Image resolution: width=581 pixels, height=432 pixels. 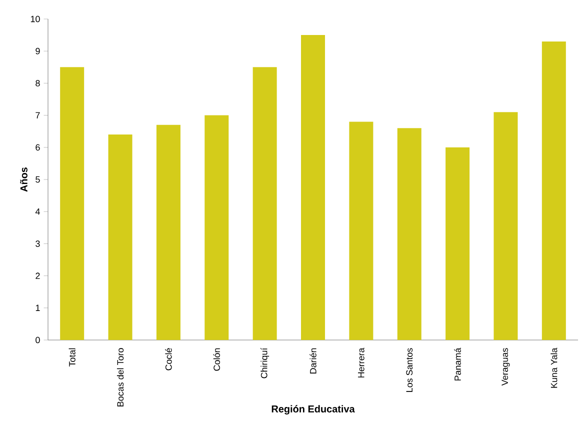 I want to click on x-tick-label: Coclé, so click(x=168, y=359).